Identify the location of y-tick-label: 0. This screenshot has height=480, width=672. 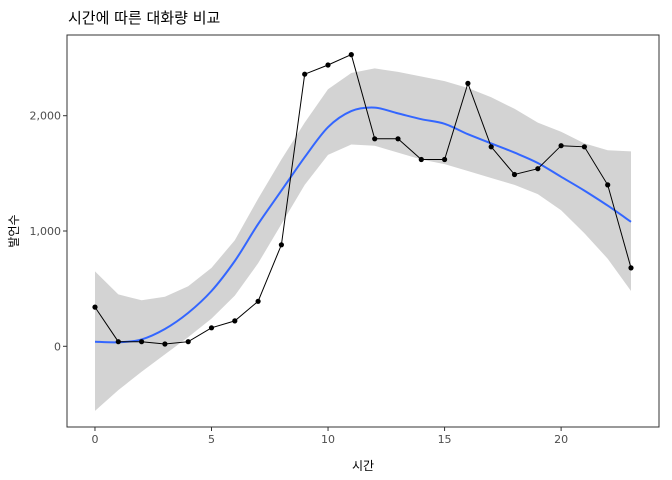
(57, 346).